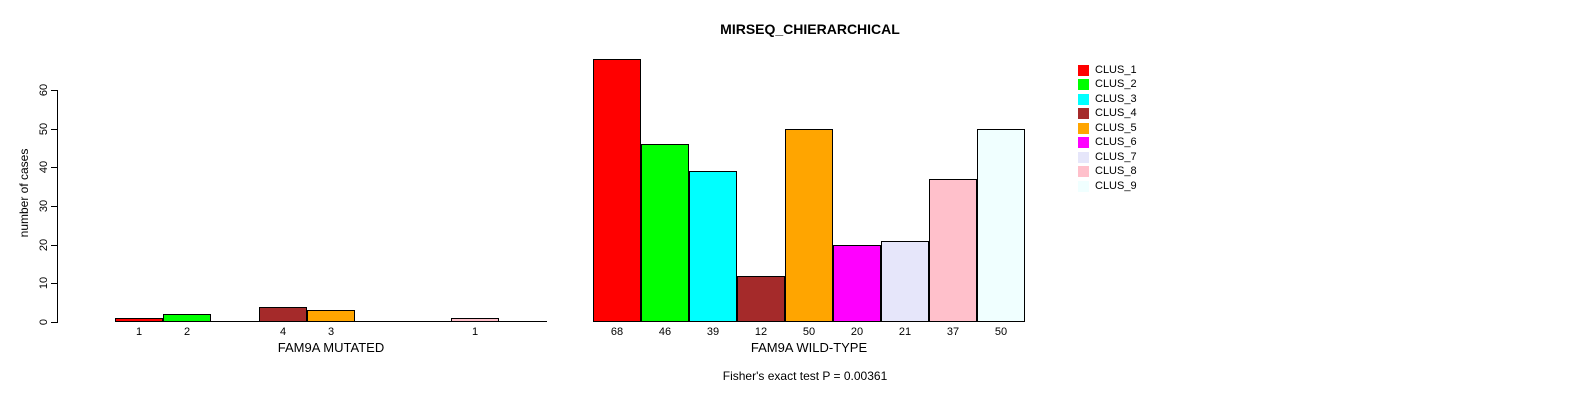 This screenshot has width=1590, height=400. I want to click on y-tick-label: 10, so click(44, 283).